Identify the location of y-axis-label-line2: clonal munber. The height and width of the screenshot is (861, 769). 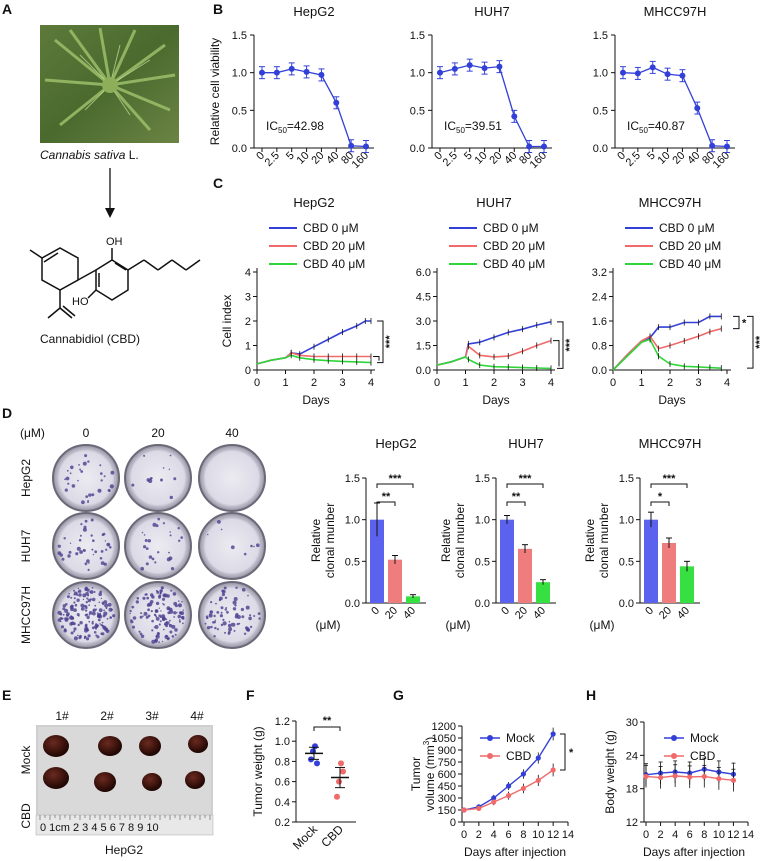
(460, 540).